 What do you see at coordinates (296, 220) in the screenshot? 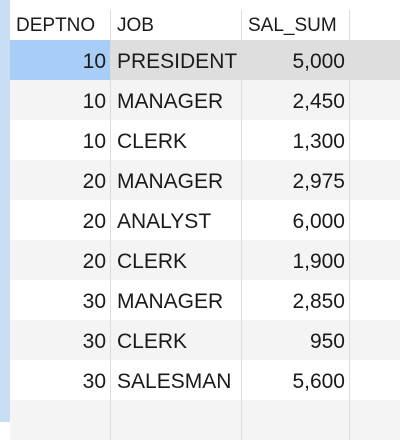
I see `cell-sal-sum: 6,000` at bounding box center [296, 220].